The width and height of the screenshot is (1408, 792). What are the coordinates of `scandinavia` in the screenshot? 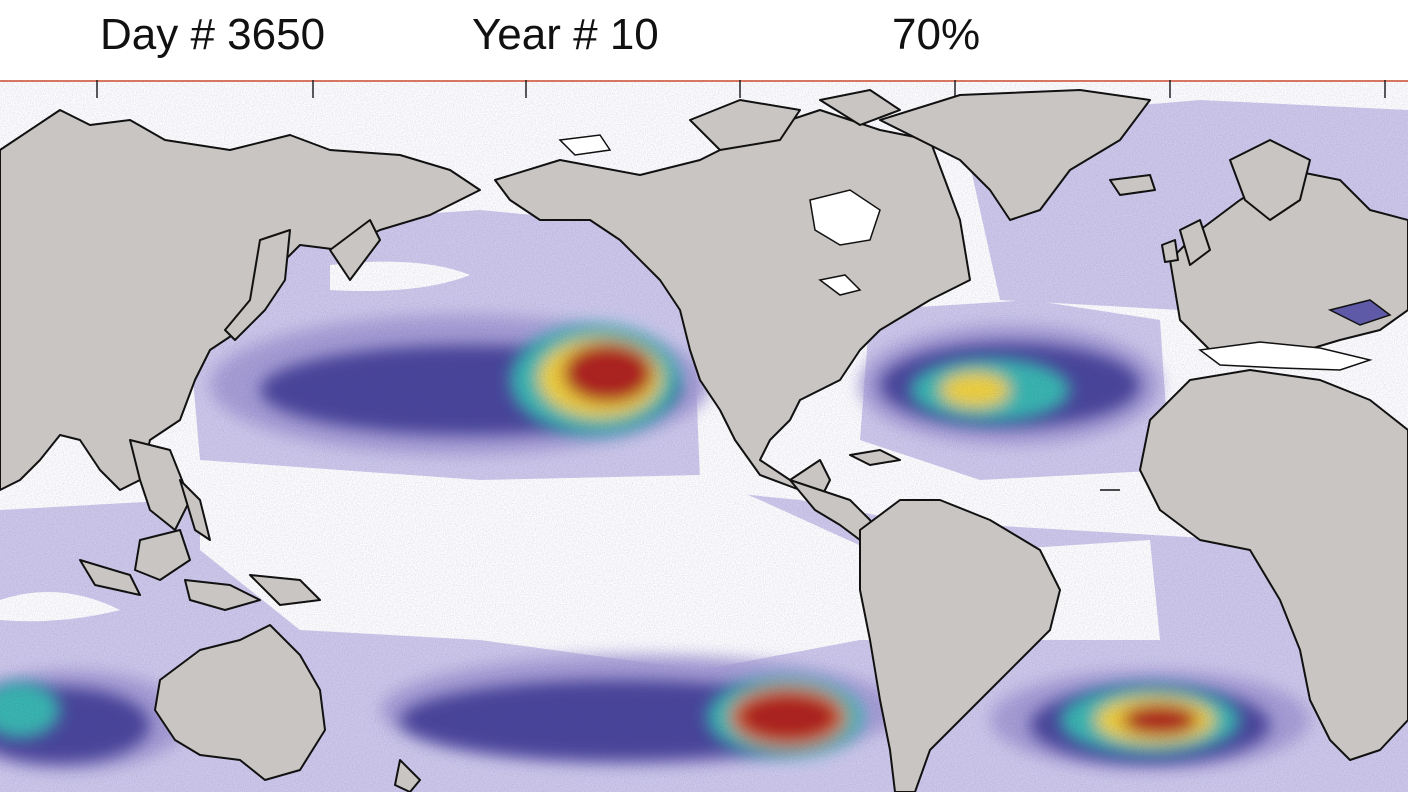 It's located at (1270, 180).